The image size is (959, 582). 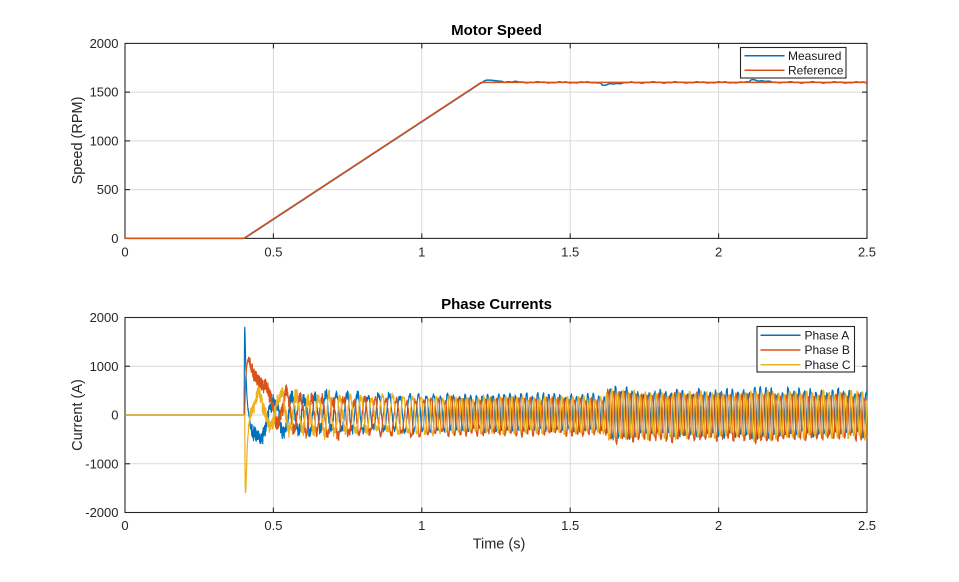 What do you see at coordinates (496, 304) in the screenshot?
I see `svg-text: Phase Currents` at bounding box center [496, 304].